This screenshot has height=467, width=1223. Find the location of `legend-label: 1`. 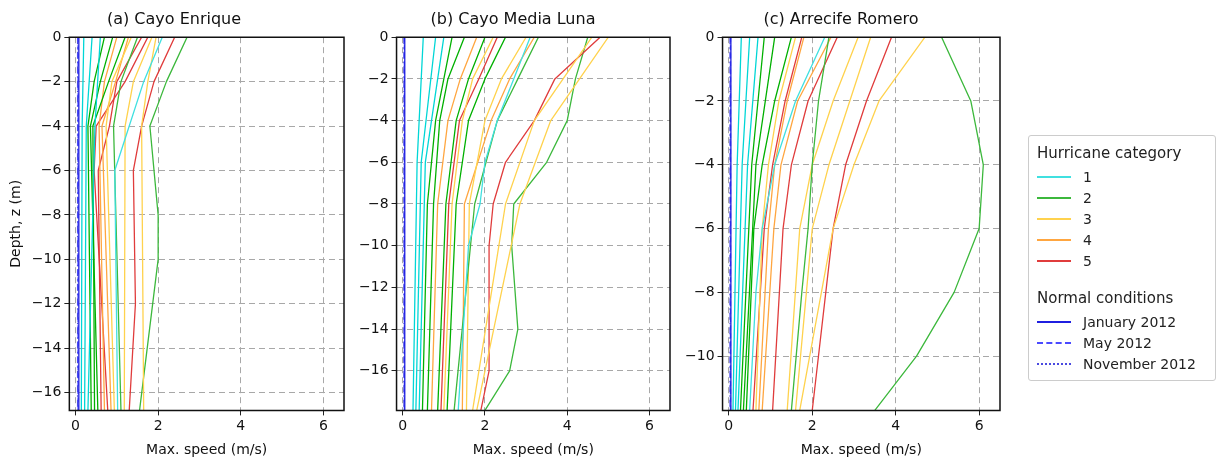

legend-label: 1 is located at coordinates (1087, 176).